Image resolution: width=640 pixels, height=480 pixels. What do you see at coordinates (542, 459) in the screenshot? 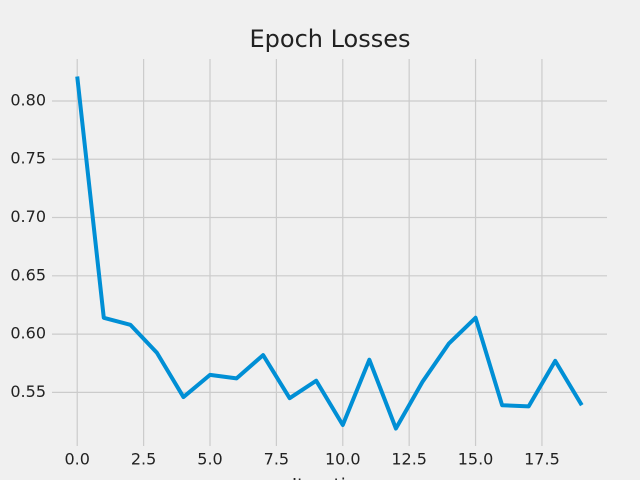
I see `x-tick-label: 17.5` at bounding box center [542, 459].